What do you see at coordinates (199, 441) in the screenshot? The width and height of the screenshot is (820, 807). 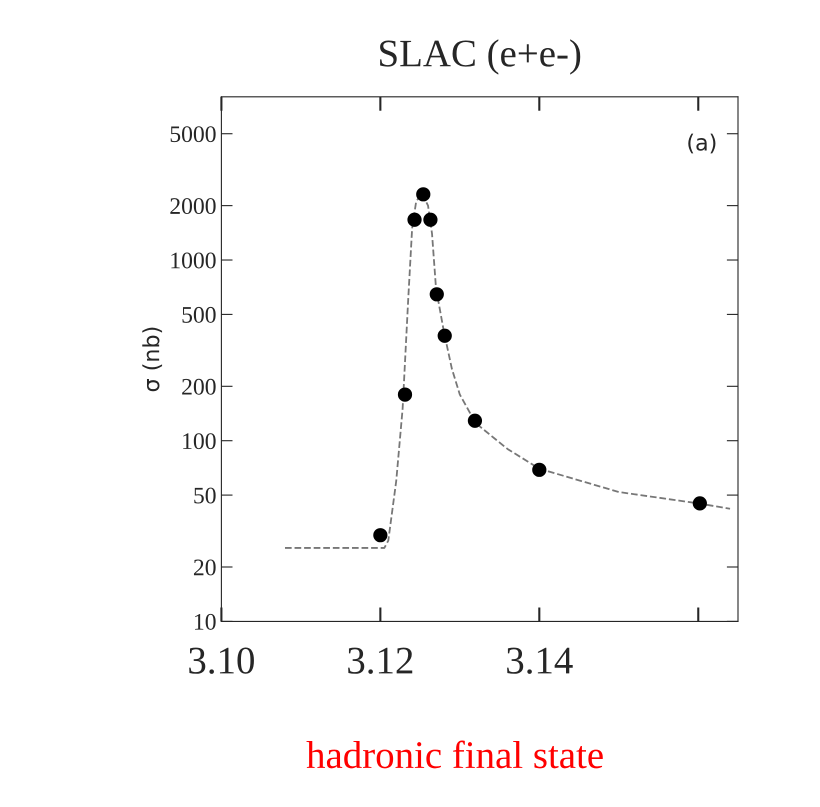 I see `y-tick-label: 100` at bounding box center [199, 441].